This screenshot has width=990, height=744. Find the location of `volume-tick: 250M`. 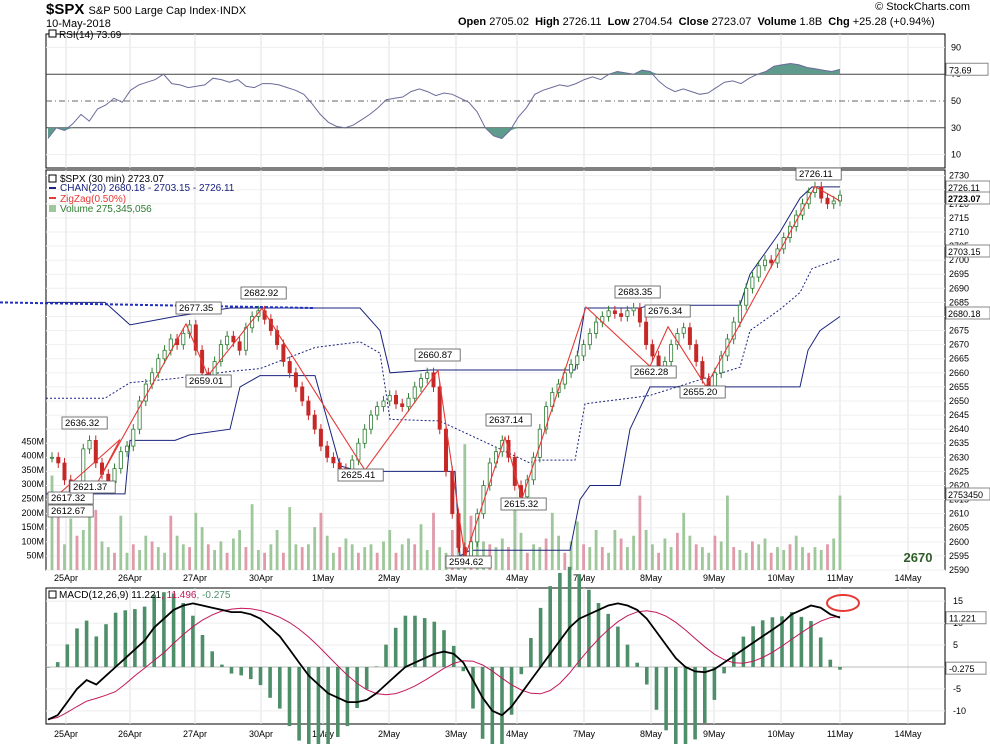

volume-tick: 250M is located at coordinates (32, 499).